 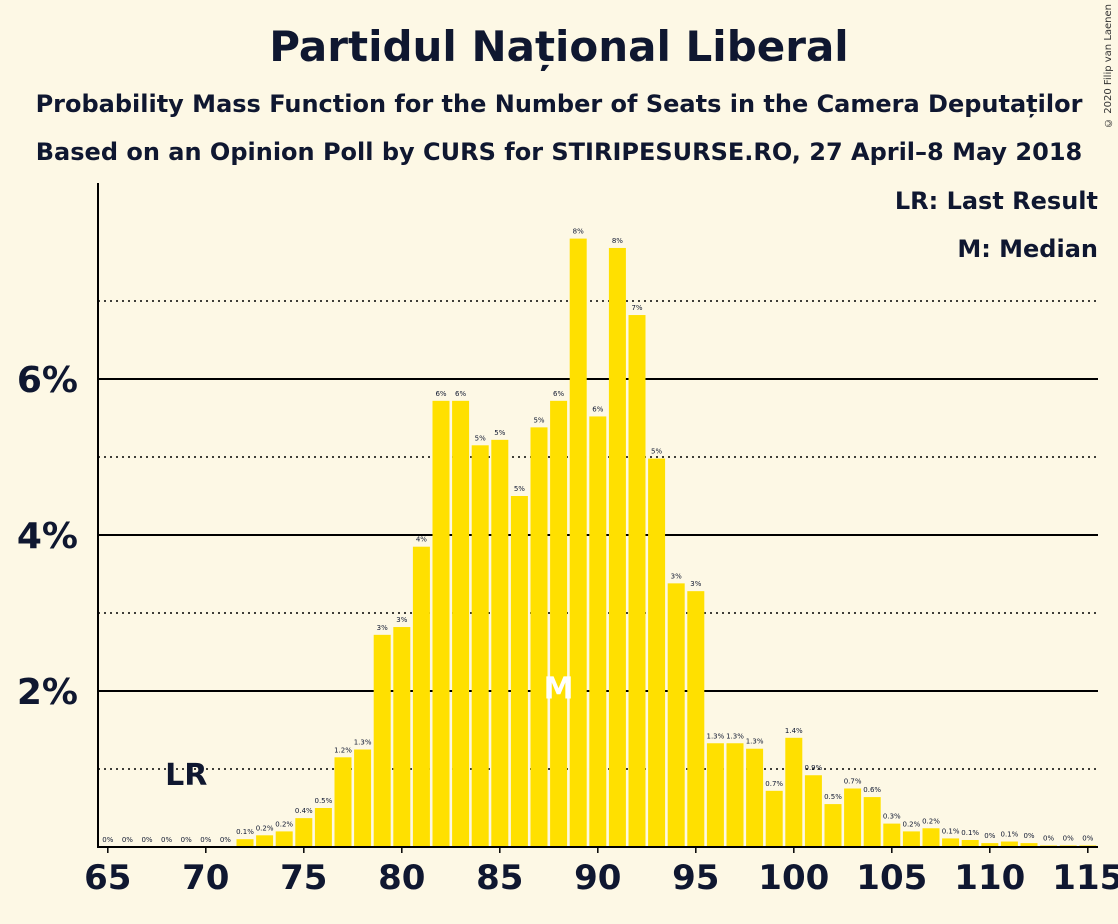 I want to click on x-tick-label: 65, so click(x=107, y=878).